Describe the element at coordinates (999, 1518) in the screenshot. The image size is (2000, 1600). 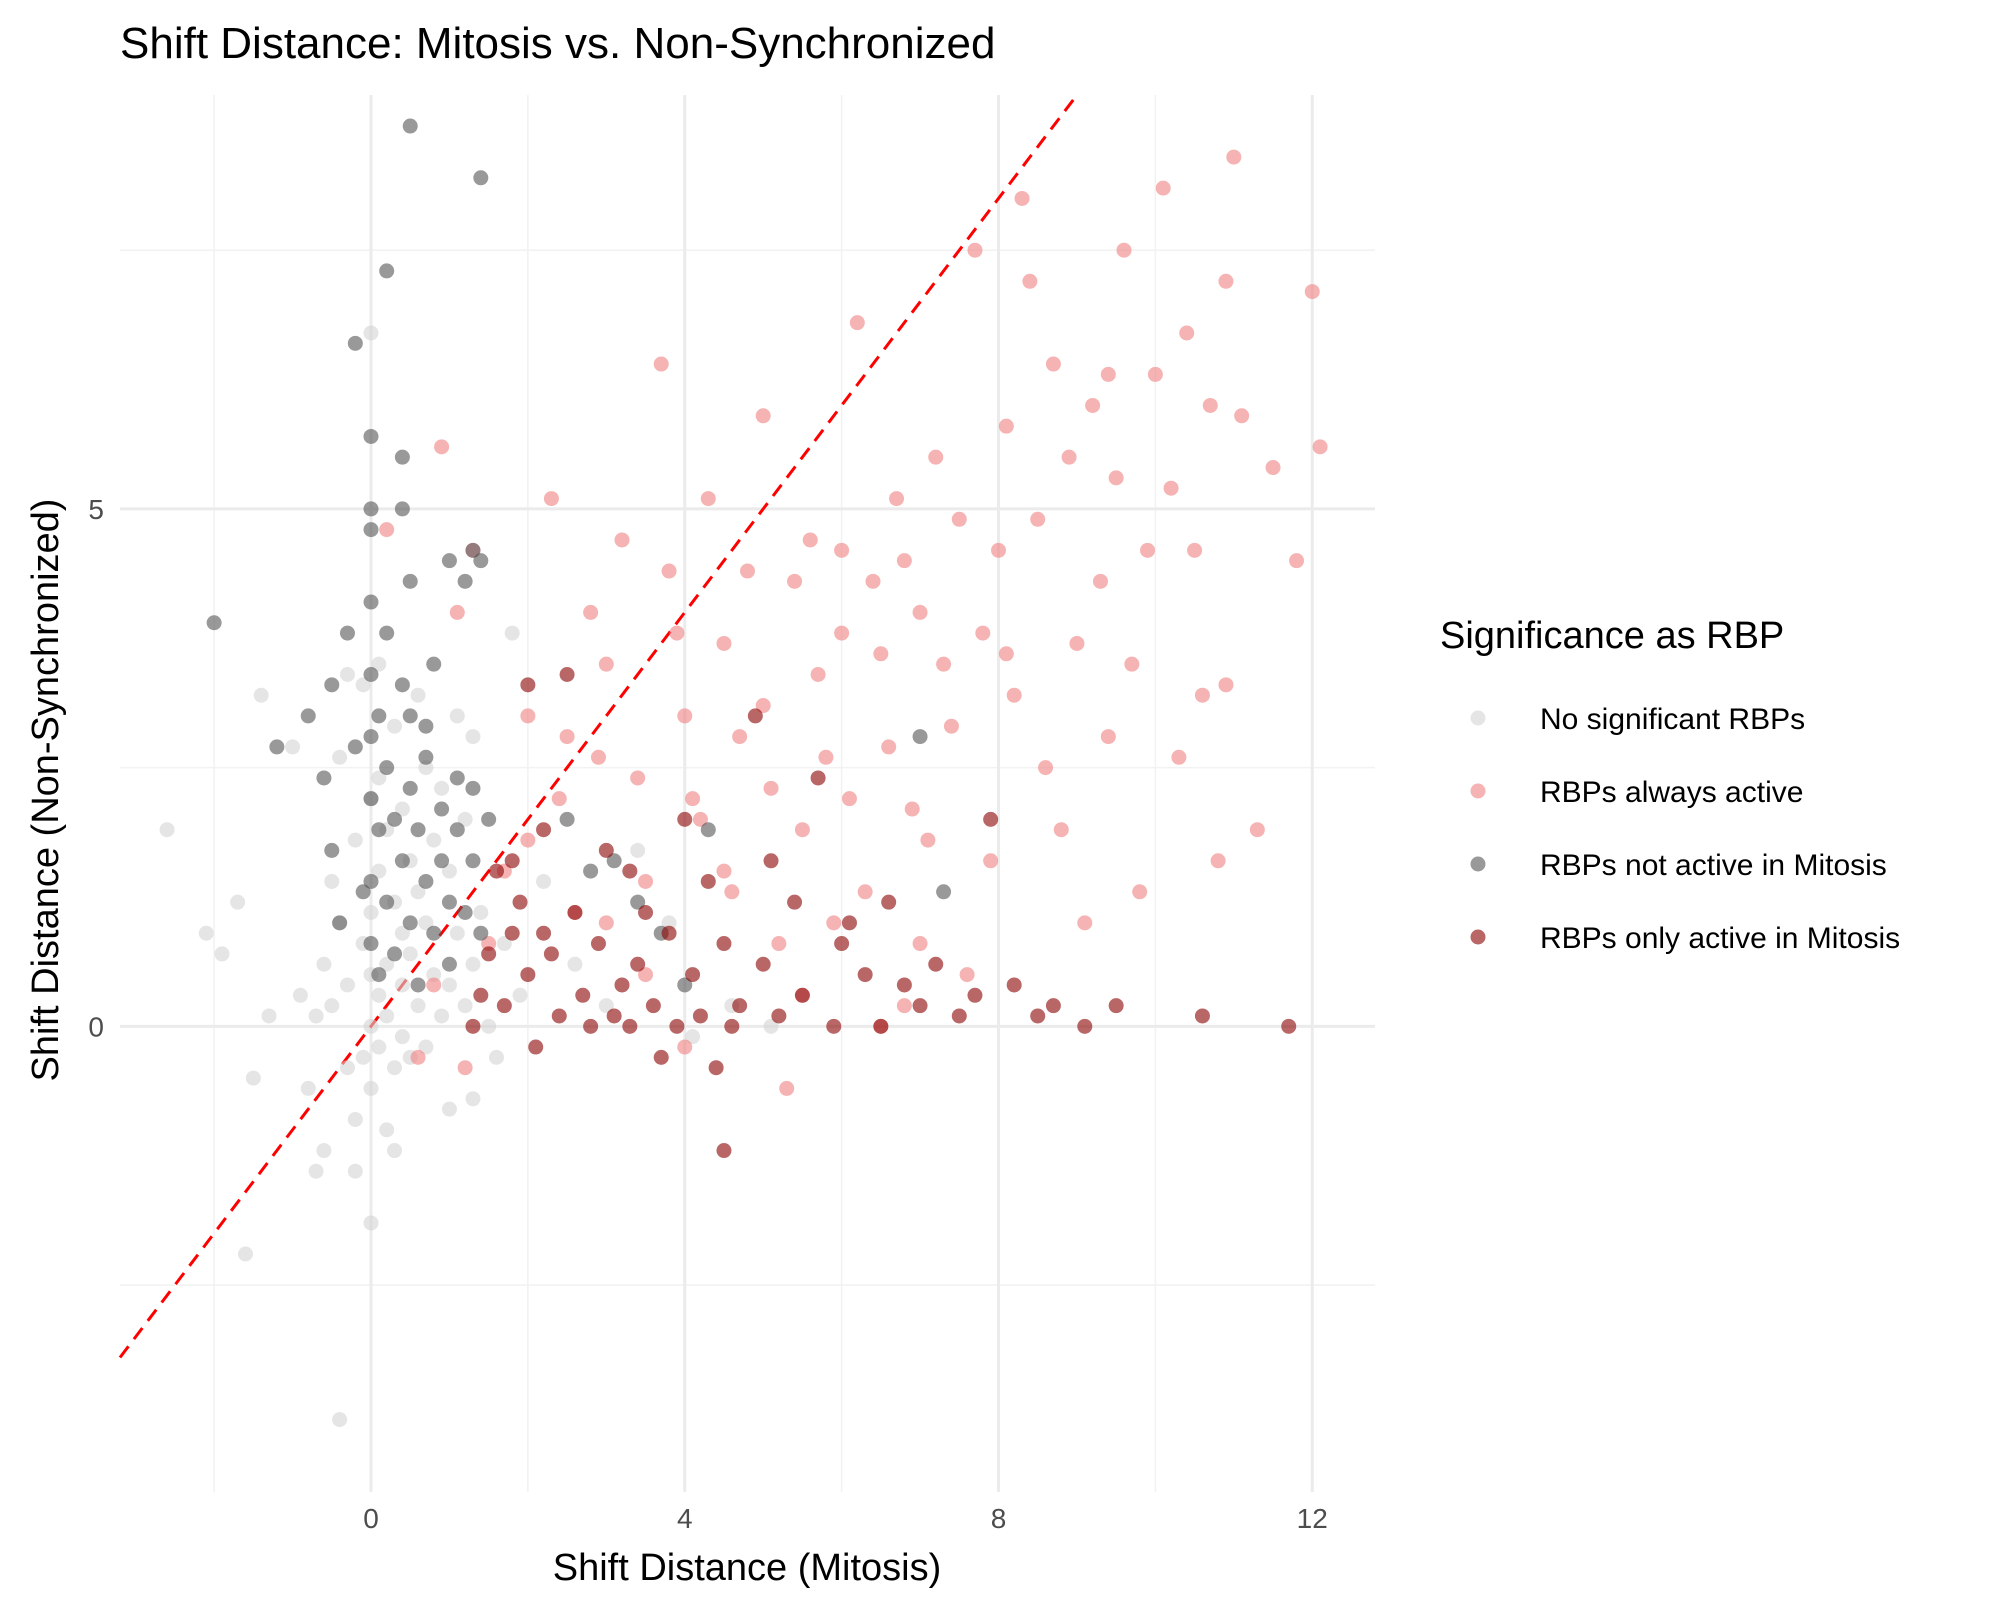
I see `x-tick-label: 8` at that location.